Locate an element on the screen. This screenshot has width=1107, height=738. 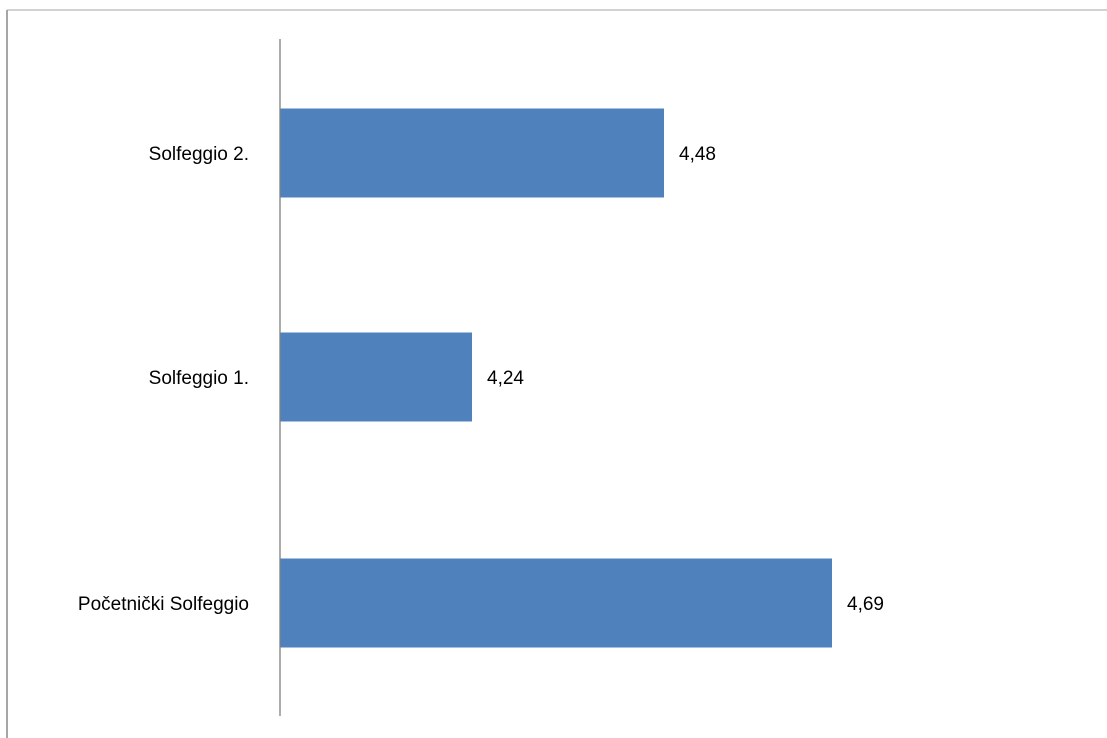
value-label-2: 4,24 is located at coordinates (505, 378).